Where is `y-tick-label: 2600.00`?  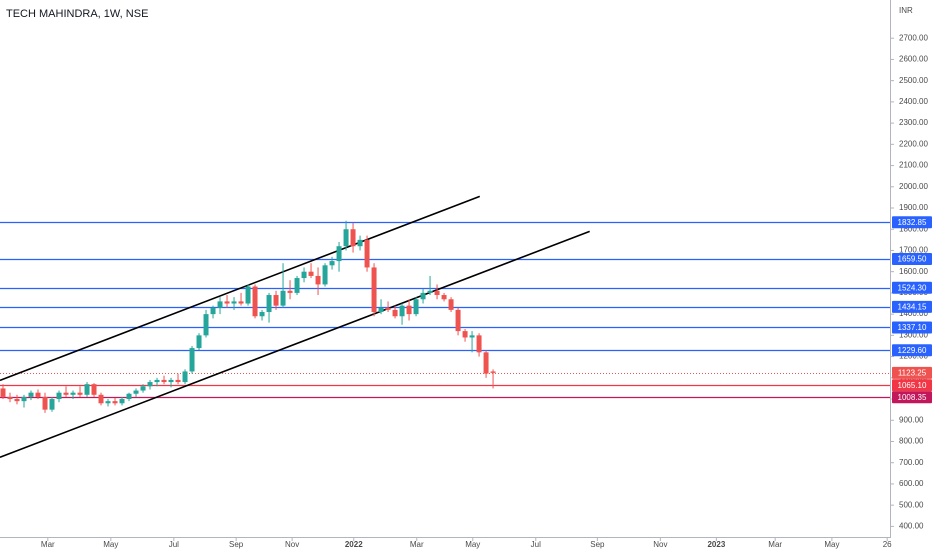
y-tick-label: 2600.00 is located at coordinates (913, 59).